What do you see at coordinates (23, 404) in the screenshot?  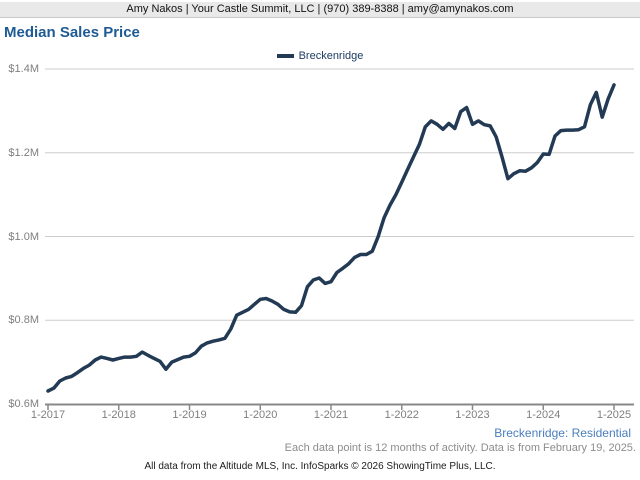 I see `y-tick-label: $0.6M` at bounding box center [23, 404].